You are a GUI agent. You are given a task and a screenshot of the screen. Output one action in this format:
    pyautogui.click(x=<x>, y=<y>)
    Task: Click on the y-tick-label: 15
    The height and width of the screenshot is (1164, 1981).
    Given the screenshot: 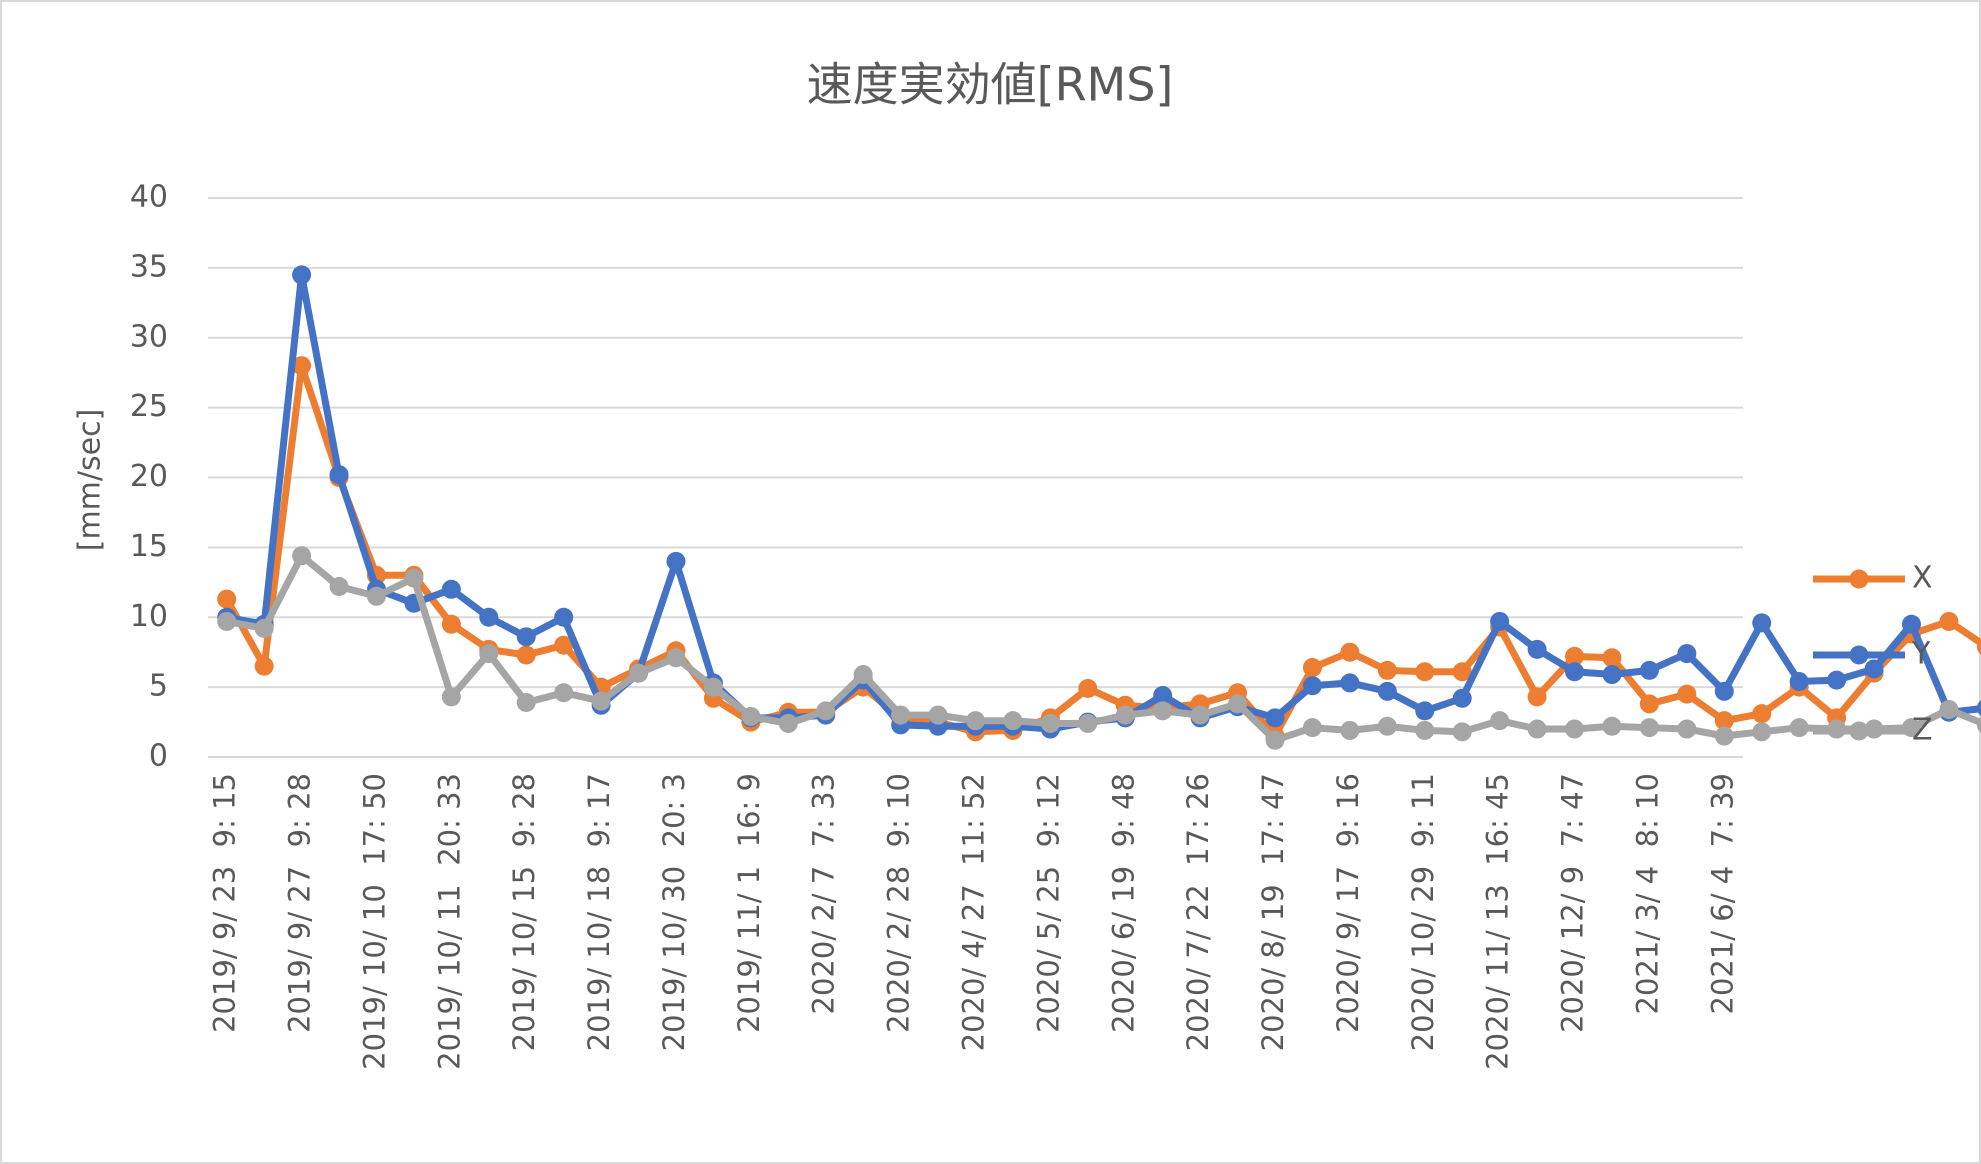 What is the action you would take?
    pyautogui.click(x=149, y=546)
    